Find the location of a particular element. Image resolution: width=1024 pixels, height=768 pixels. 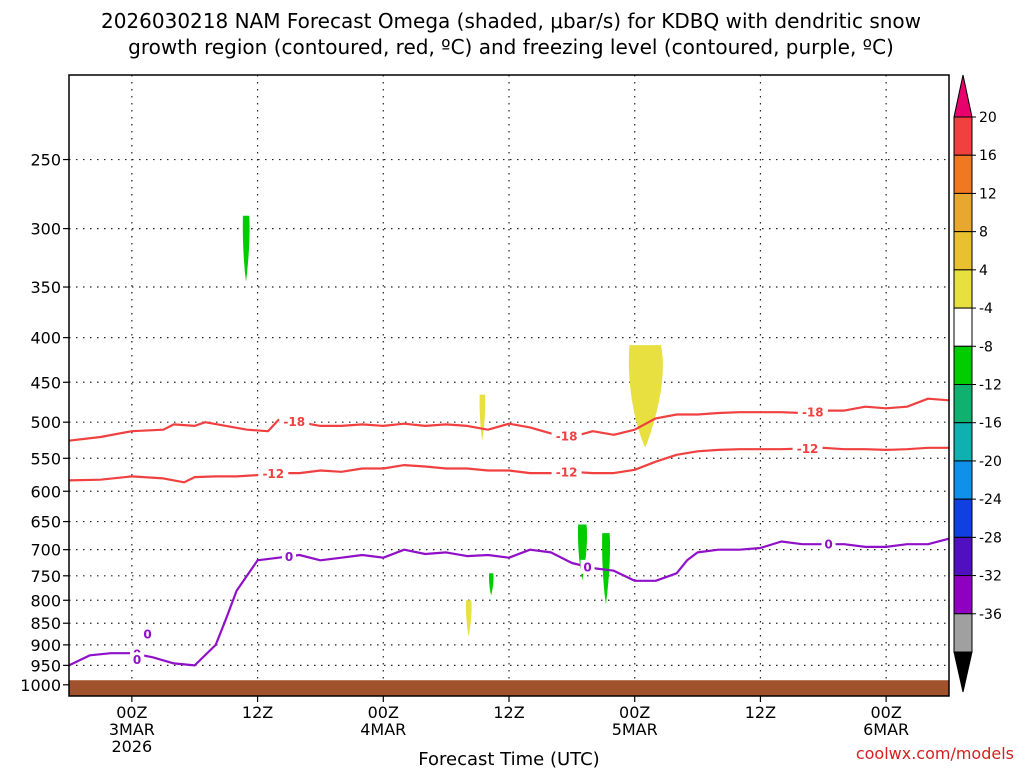

x-tick-label-24-2: 4MAR is located at coordinates (383, 729).